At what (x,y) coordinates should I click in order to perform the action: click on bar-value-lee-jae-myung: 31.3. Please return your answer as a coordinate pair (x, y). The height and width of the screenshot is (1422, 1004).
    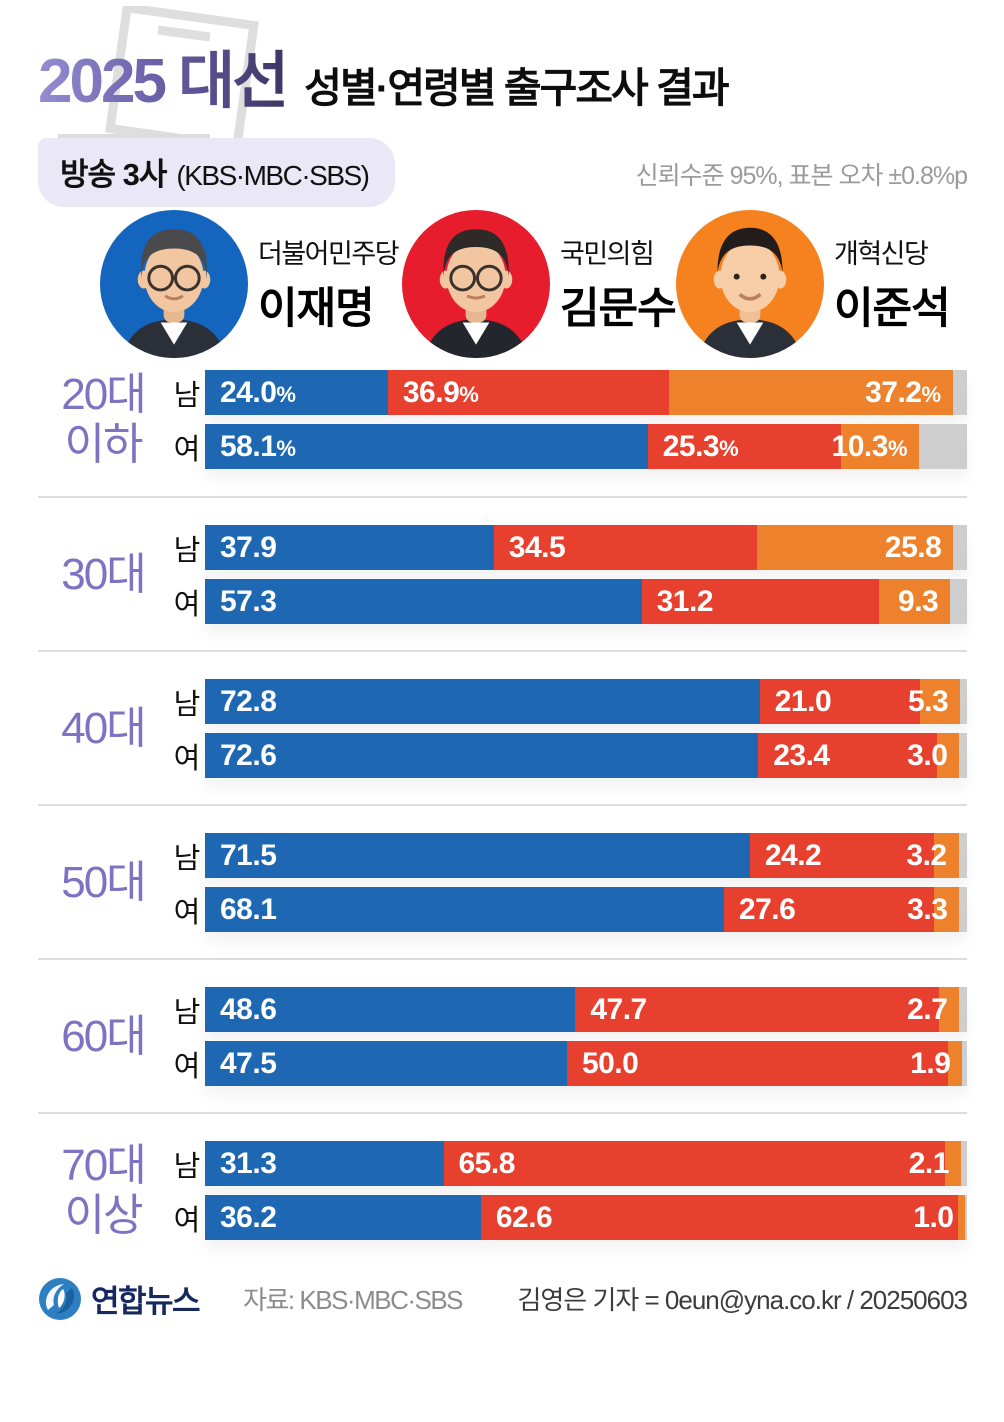
    Looking at the image, I should click on (248, 1163).